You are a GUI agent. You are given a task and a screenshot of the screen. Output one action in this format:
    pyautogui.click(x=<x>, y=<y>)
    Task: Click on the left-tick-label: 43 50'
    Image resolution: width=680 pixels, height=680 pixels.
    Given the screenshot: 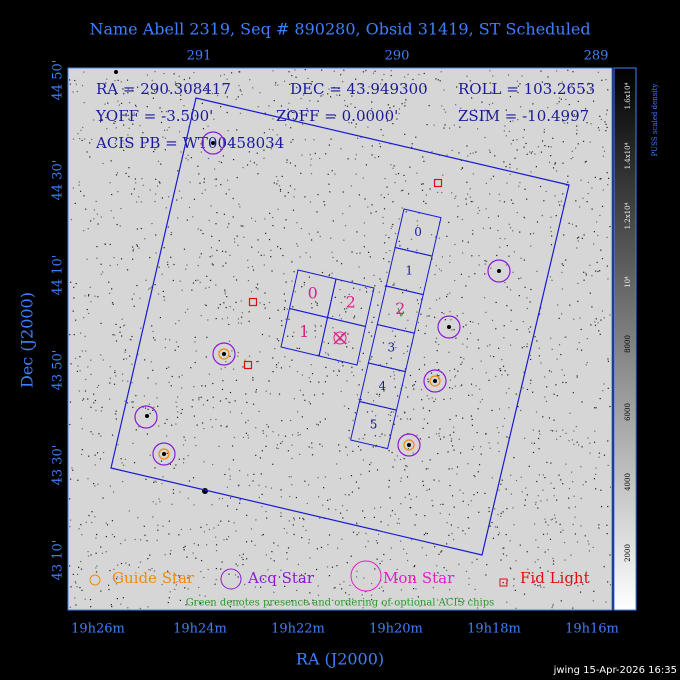 What is the action you would take?
    pyautogui.click(x=58, y=370)
    